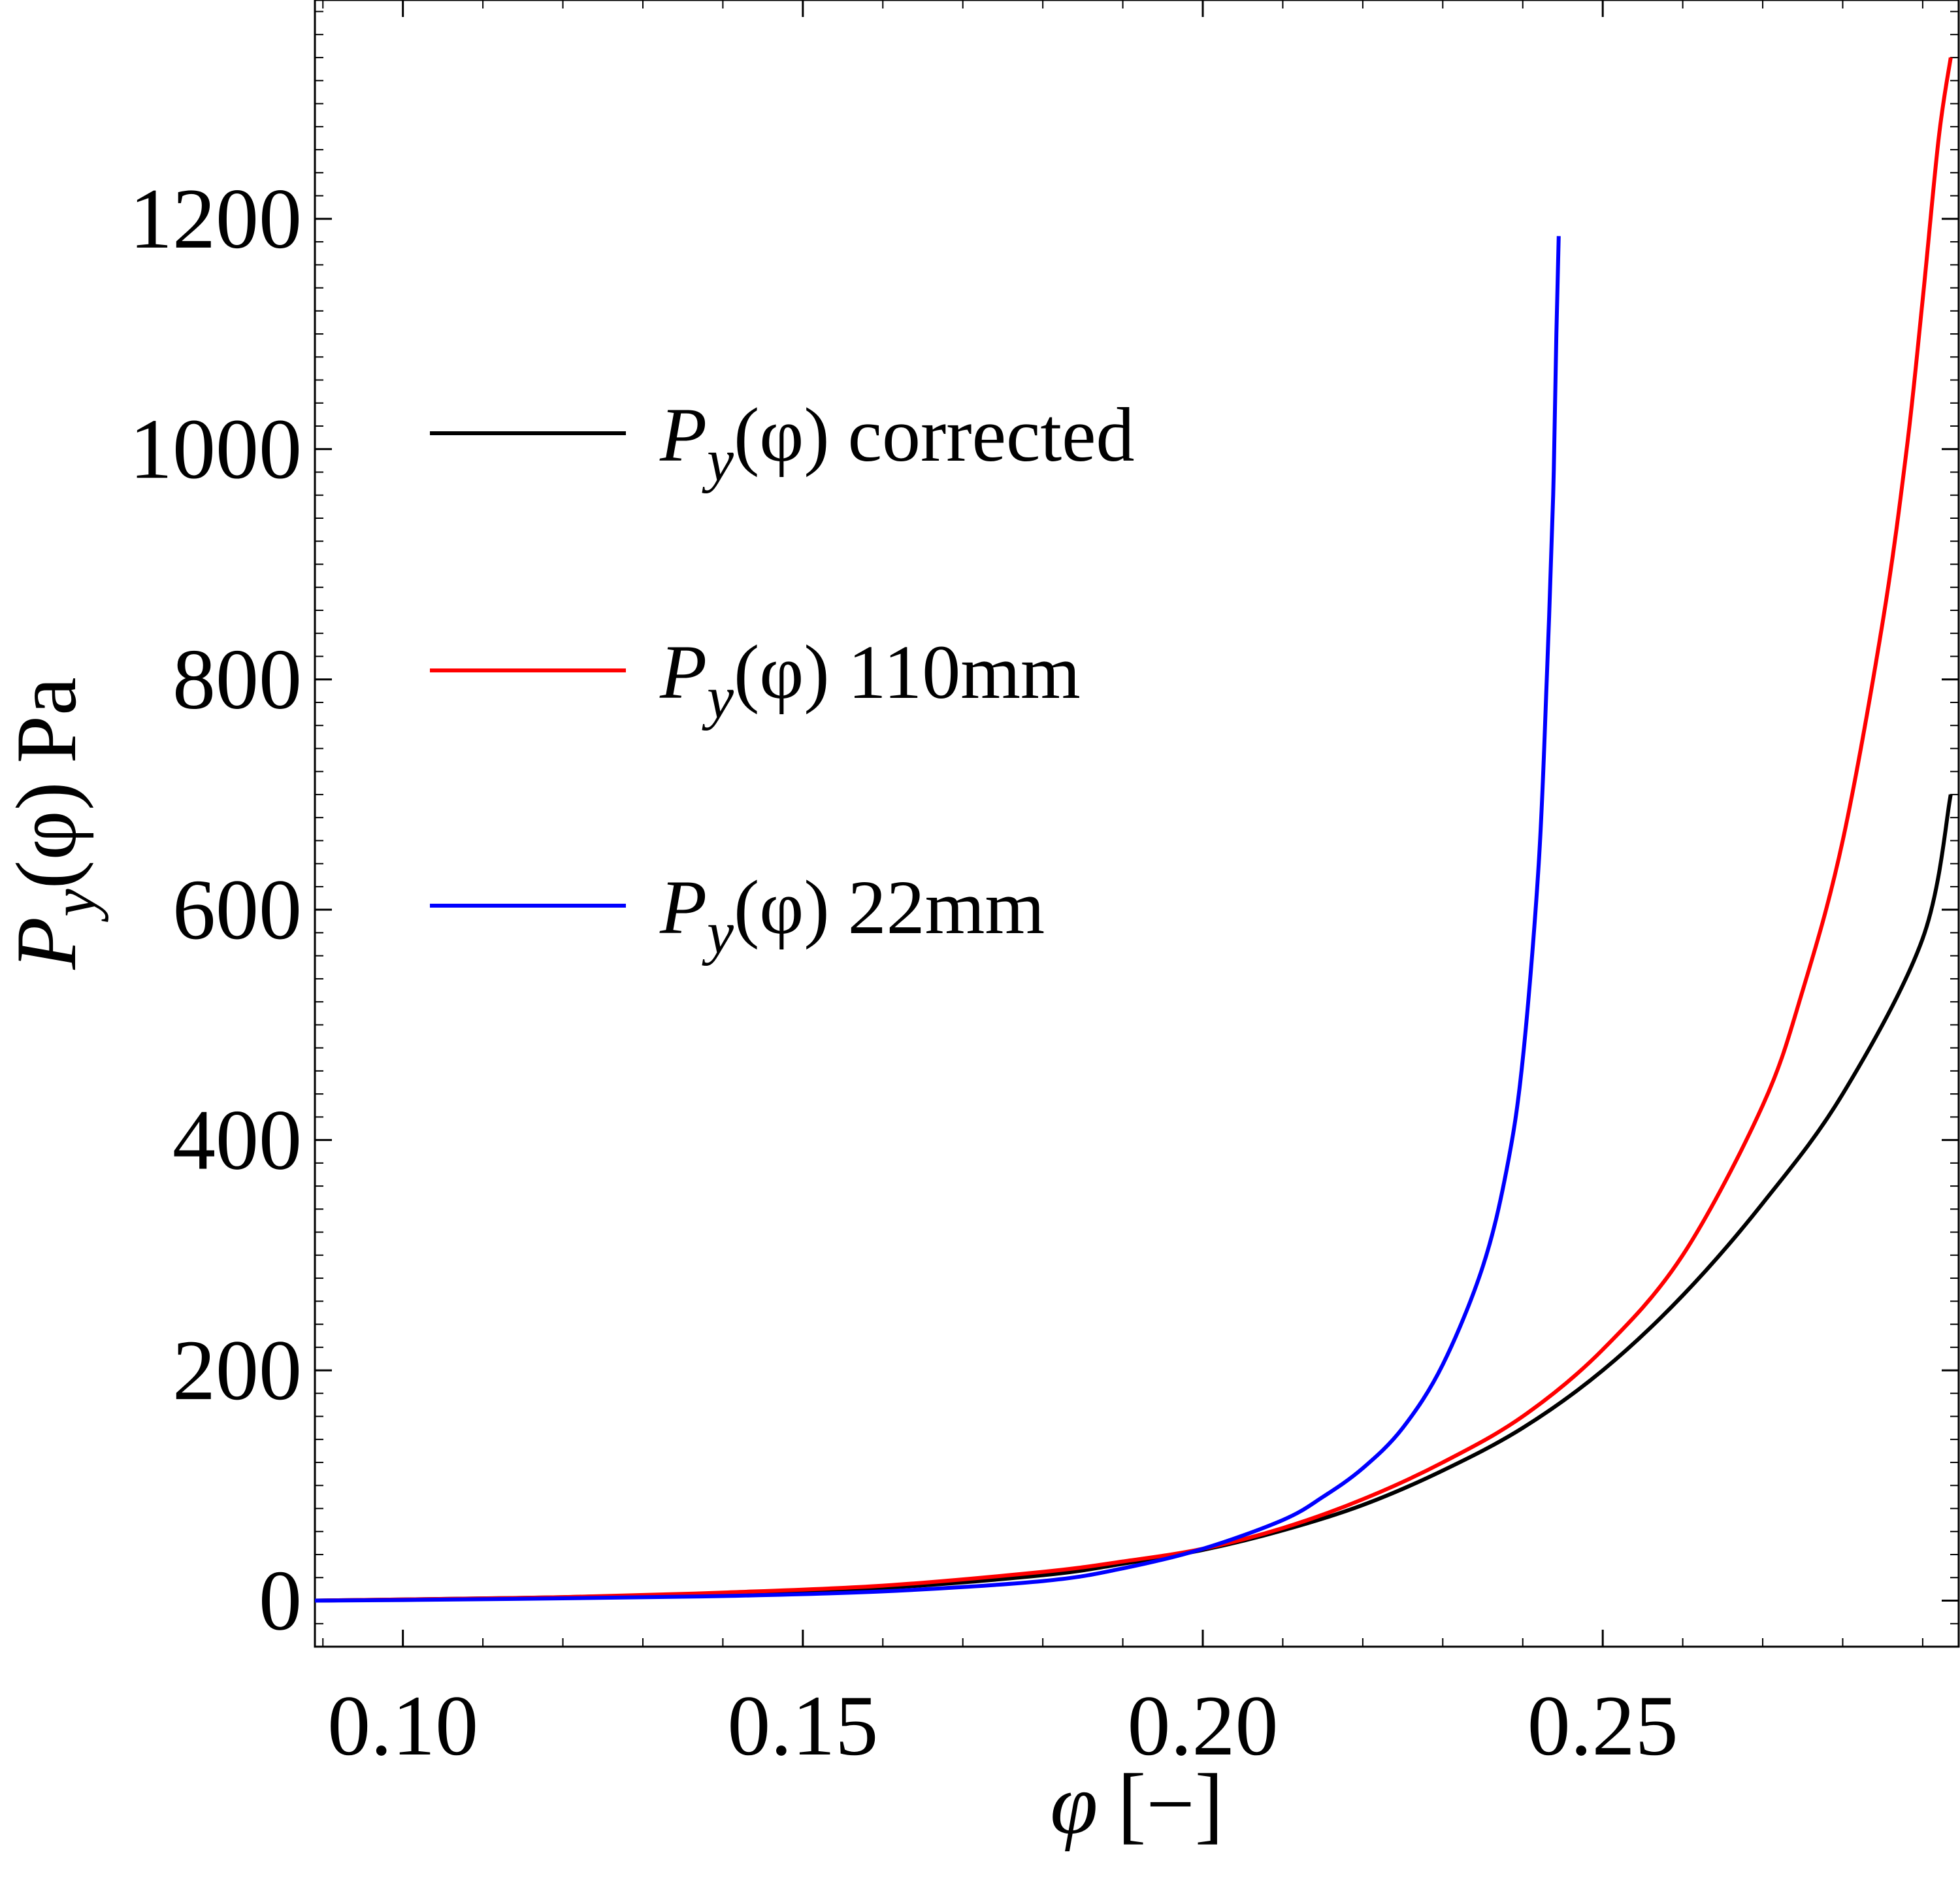  I want to click on y-tick-label: 1200, so click(215, 219).